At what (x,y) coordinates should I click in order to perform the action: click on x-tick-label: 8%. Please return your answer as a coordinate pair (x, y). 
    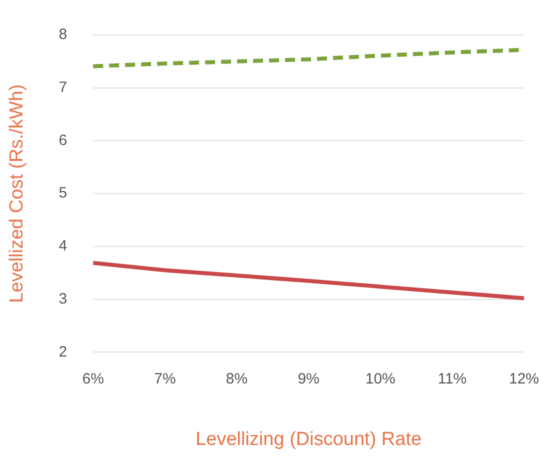
    Looking at the image, I should click on (237, 379).